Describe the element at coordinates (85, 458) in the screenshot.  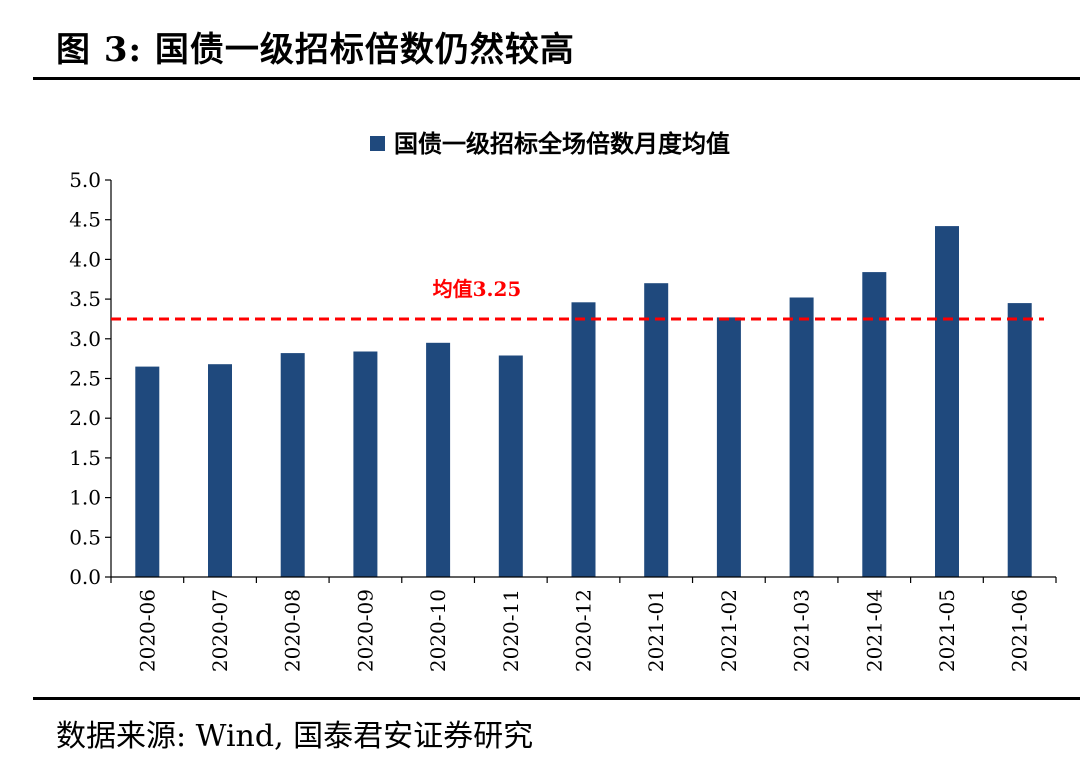
I see `y-tick-label: 1.5` at that location.